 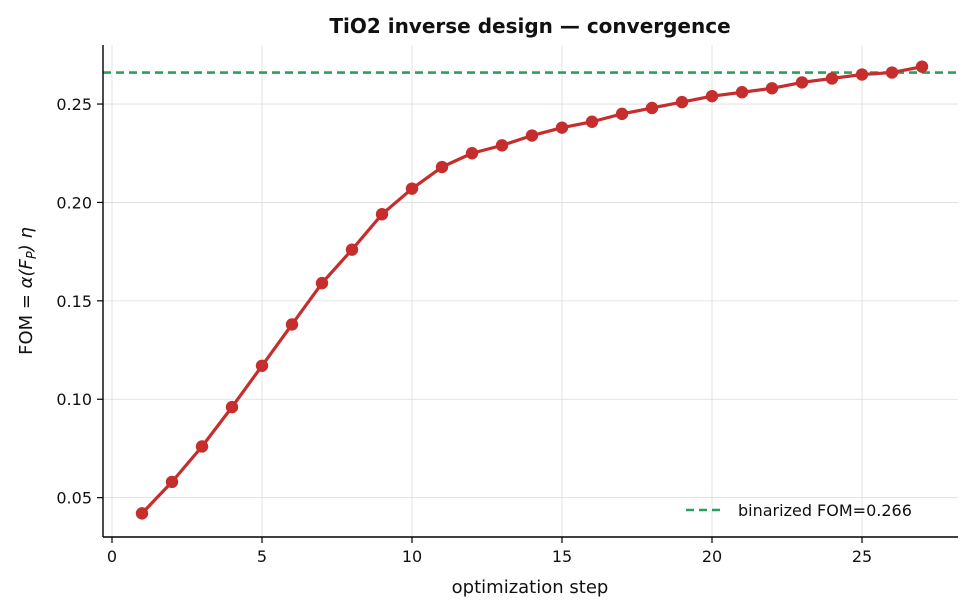 What do you see at coordinates (530, 587) in the screenshot?
I see `x-axis-label: optimization step` at bounding box center [530, 587].